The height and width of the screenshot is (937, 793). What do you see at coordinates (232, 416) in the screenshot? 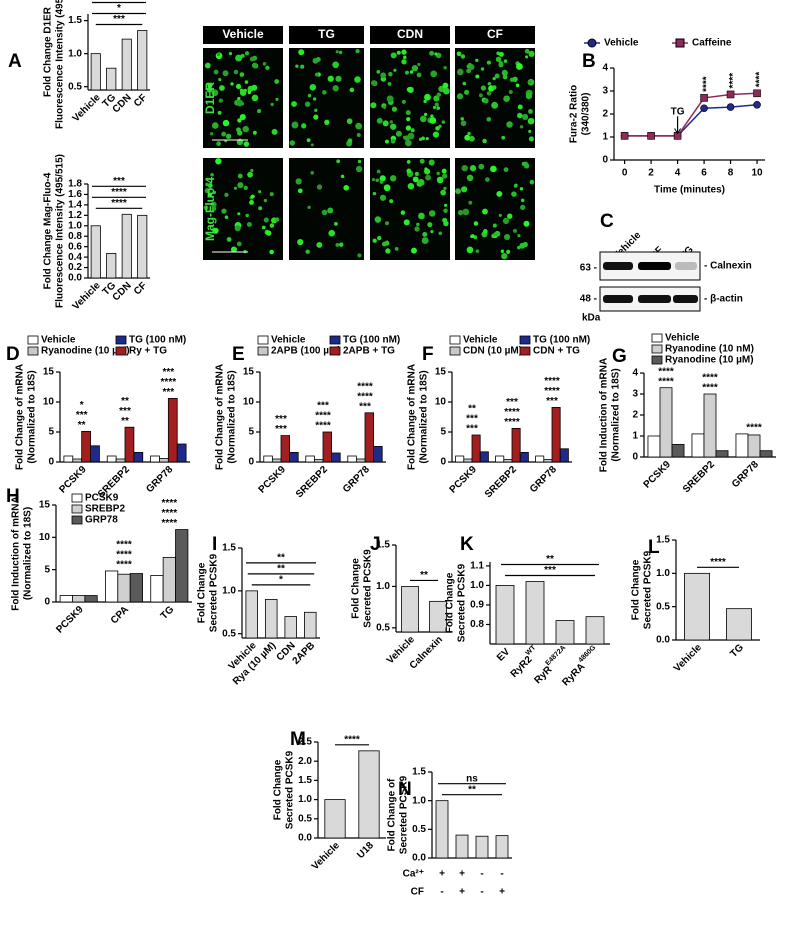
I see `y-axis-label: (Normalized to 18S)` at bounding box center [232, 416].